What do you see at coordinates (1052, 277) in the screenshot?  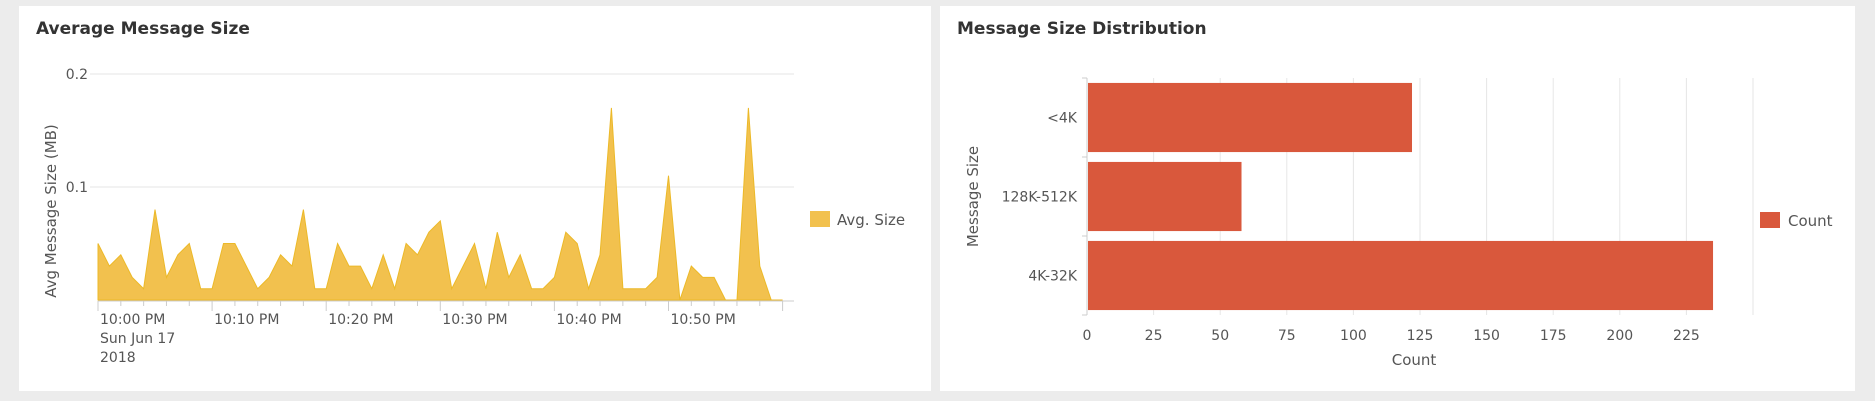 I see `y-tick-label: 4K-32K` at bounding box center [1052, 277].